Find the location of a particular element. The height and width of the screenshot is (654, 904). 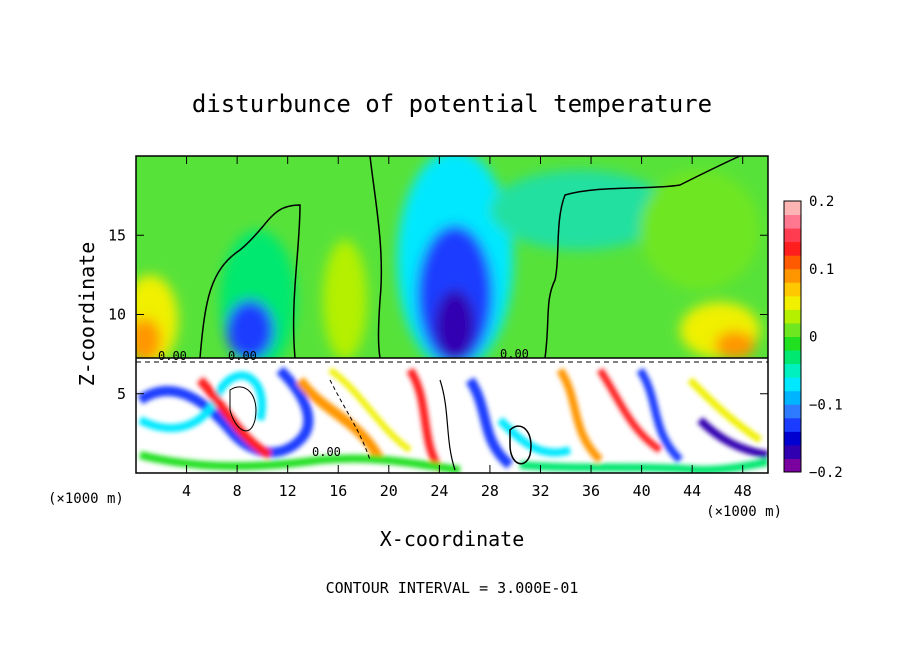

x-tick-label-32: 32 is located at coordinates (540, 491).